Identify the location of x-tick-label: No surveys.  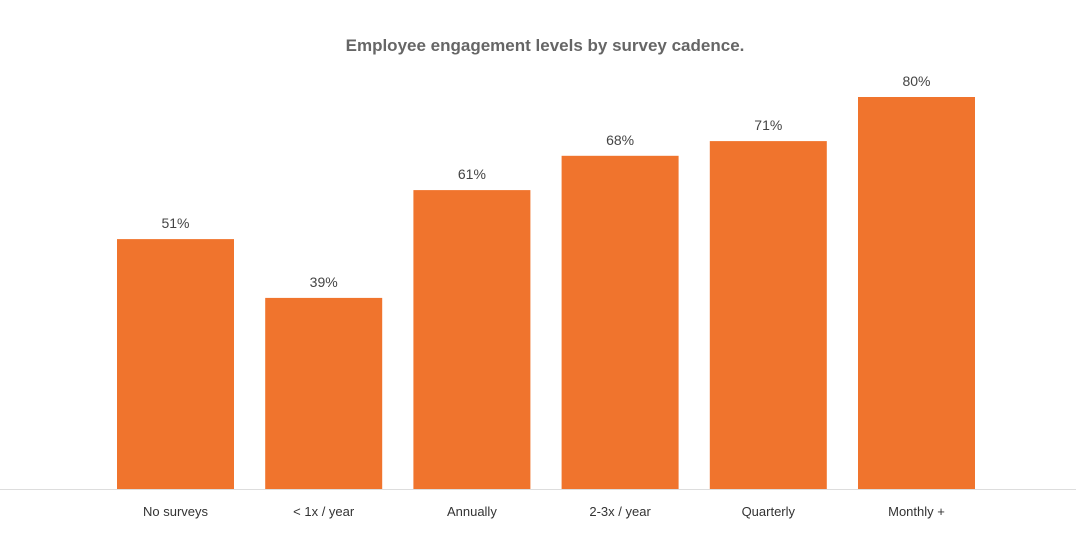
(176, 511).